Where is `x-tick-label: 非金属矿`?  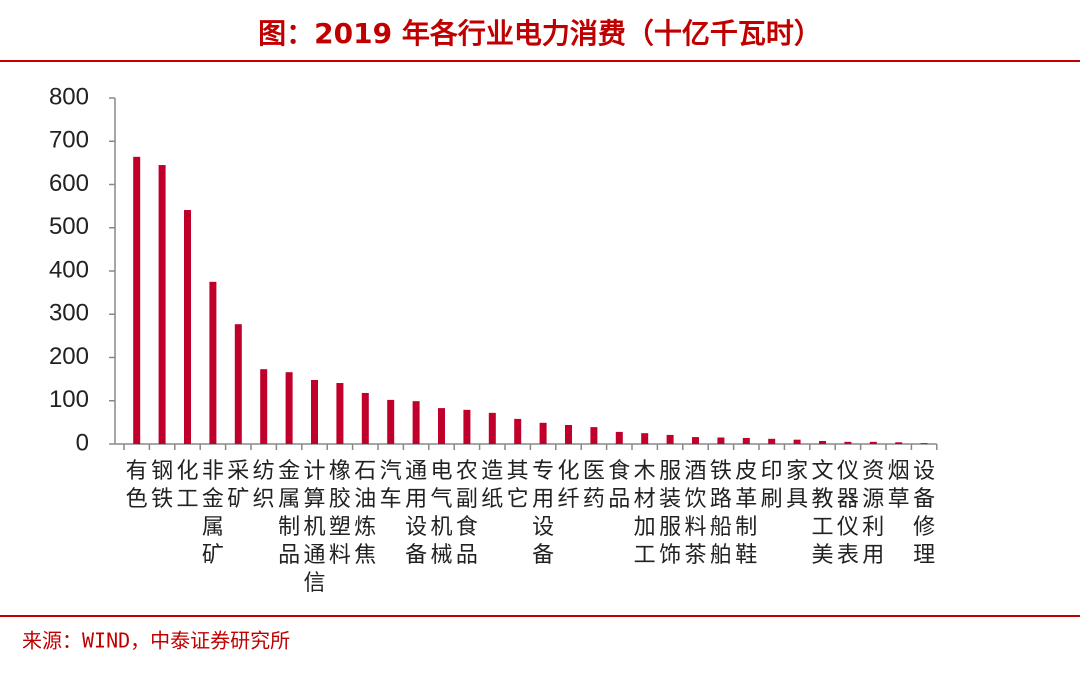 x-tick-label: 非金属矿 is located at coordinates (212, 513).